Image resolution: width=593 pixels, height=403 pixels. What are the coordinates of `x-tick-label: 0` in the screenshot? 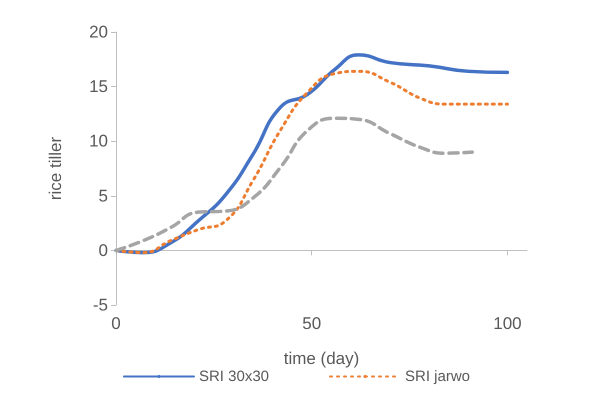 It's located at (116, 323).